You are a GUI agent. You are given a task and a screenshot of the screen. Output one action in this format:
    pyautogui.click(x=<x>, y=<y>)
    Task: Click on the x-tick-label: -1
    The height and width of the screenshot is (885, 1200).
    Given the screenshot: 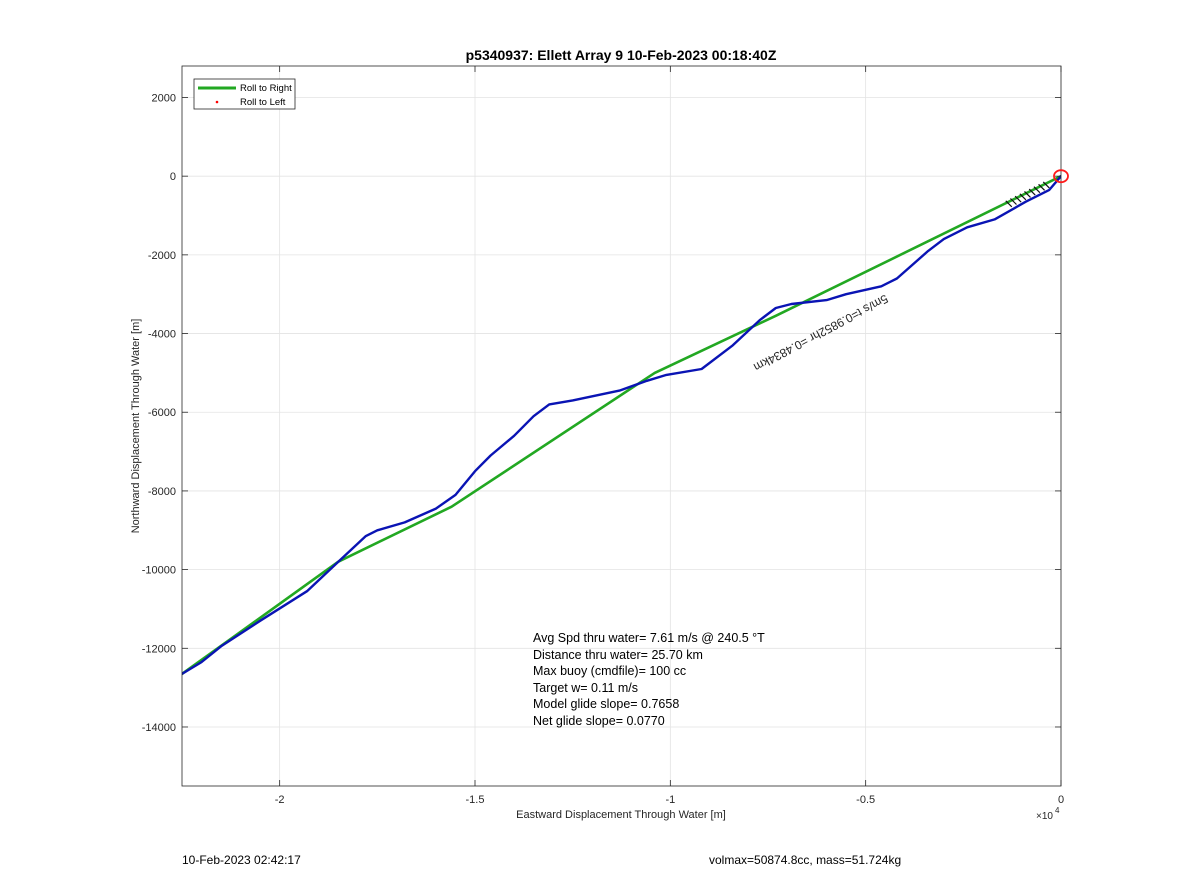 What is the action you would take?
    pyautogui.click(x=670, y=800)
    